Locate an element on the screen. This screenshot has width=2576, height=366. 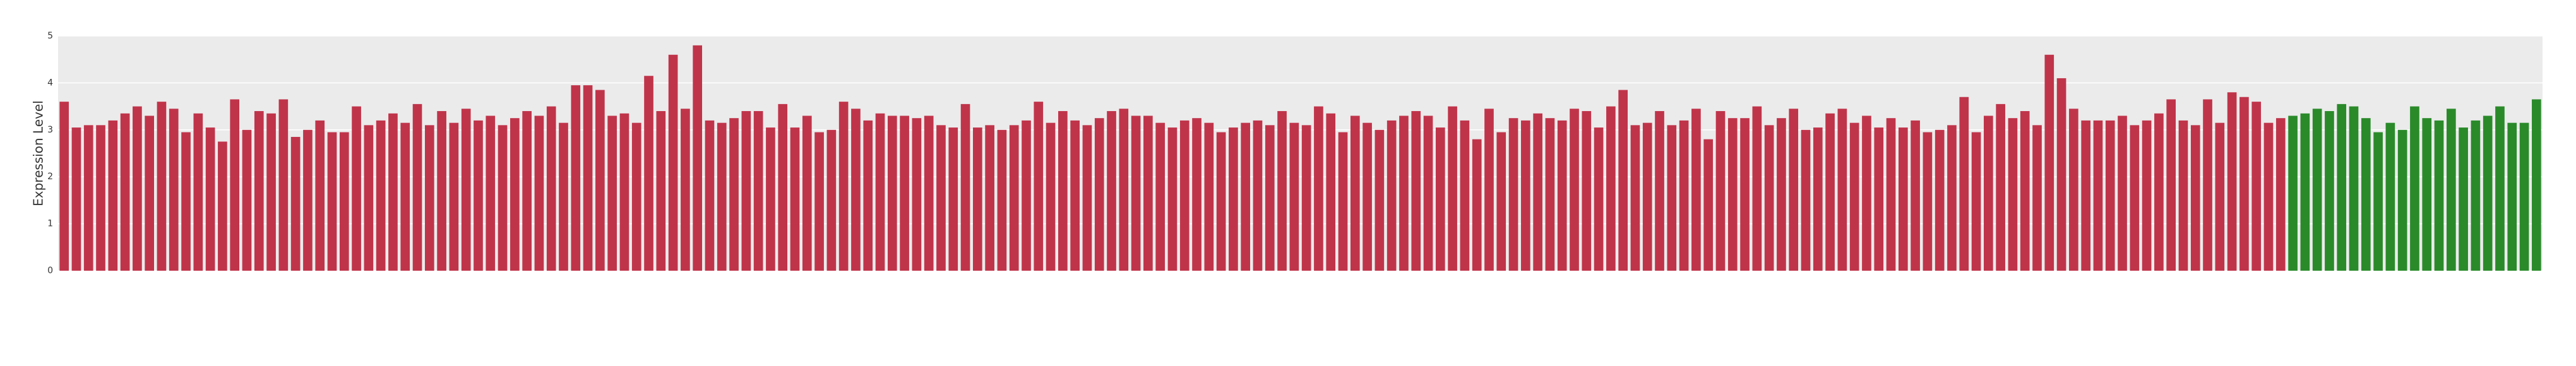
y-tick-label: 0 is located at coordinates (50, 271).